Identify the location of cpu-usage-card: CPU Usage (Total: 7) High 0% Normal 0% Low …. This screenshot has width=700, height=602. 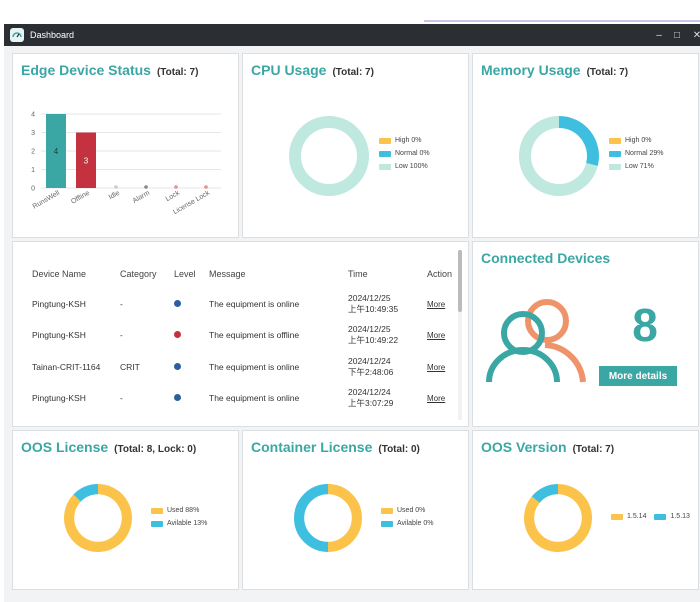
(355, 145).